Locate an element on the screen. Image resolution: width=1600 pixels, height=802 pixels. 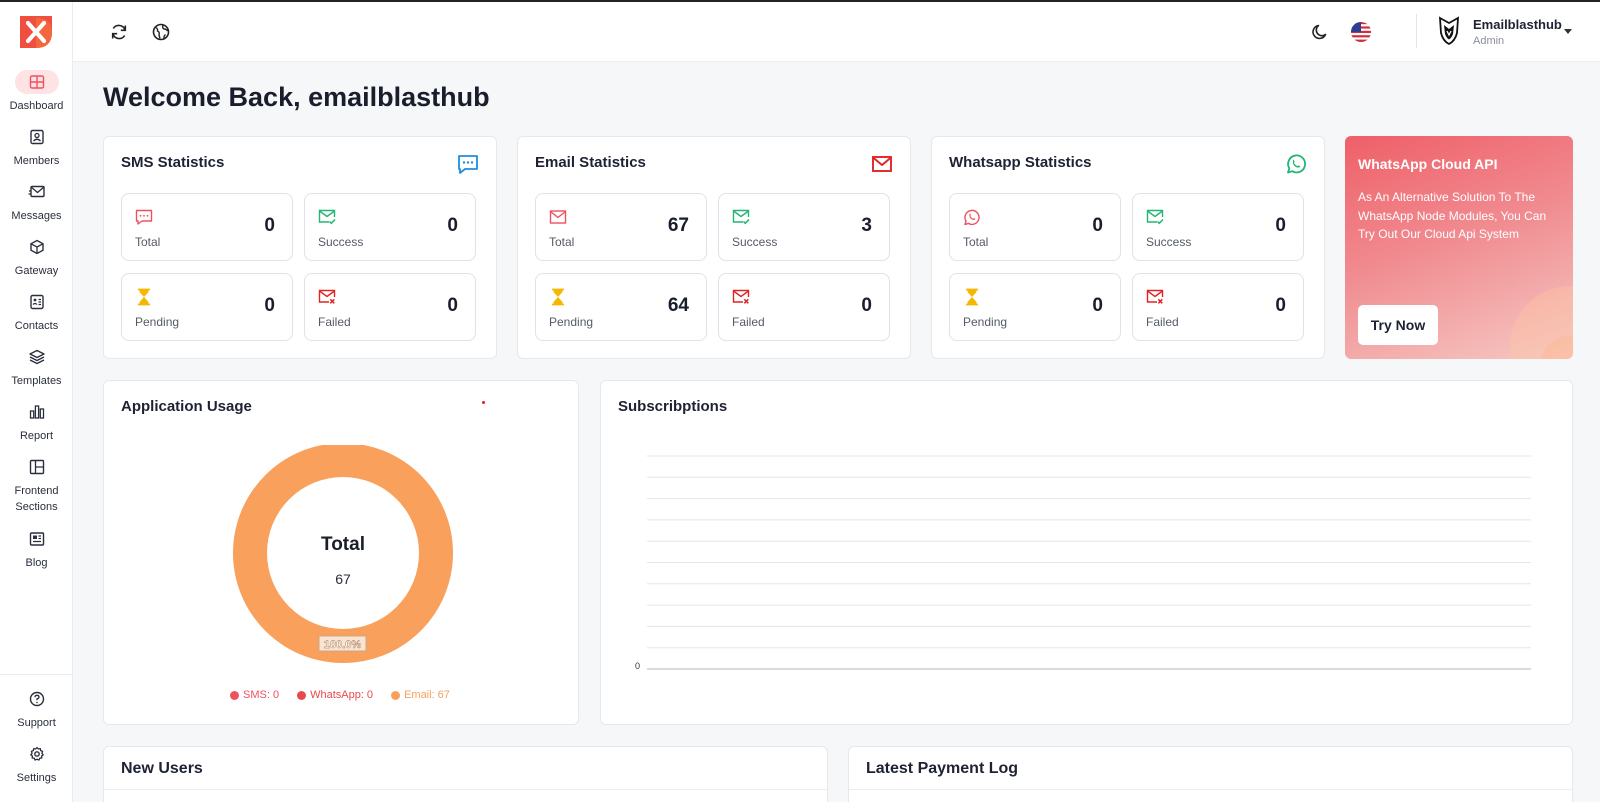
donut-slice-email is located at coordinates (343, 554).